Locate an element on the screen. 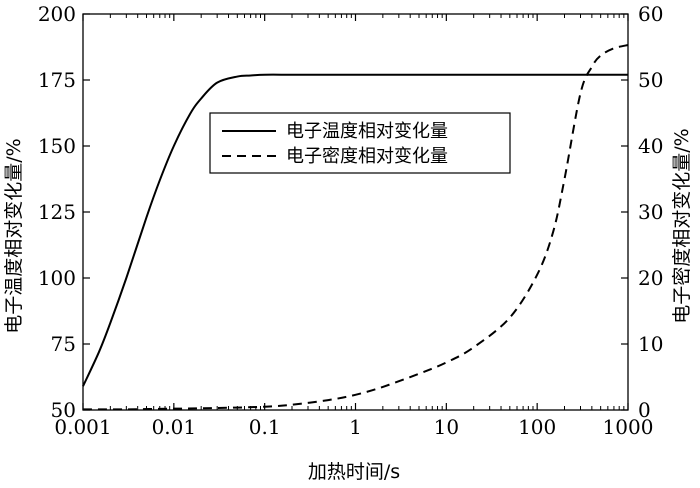 The image size is (700, 488). y-left-tick-label: 125 is located at coordinates (57, 212).